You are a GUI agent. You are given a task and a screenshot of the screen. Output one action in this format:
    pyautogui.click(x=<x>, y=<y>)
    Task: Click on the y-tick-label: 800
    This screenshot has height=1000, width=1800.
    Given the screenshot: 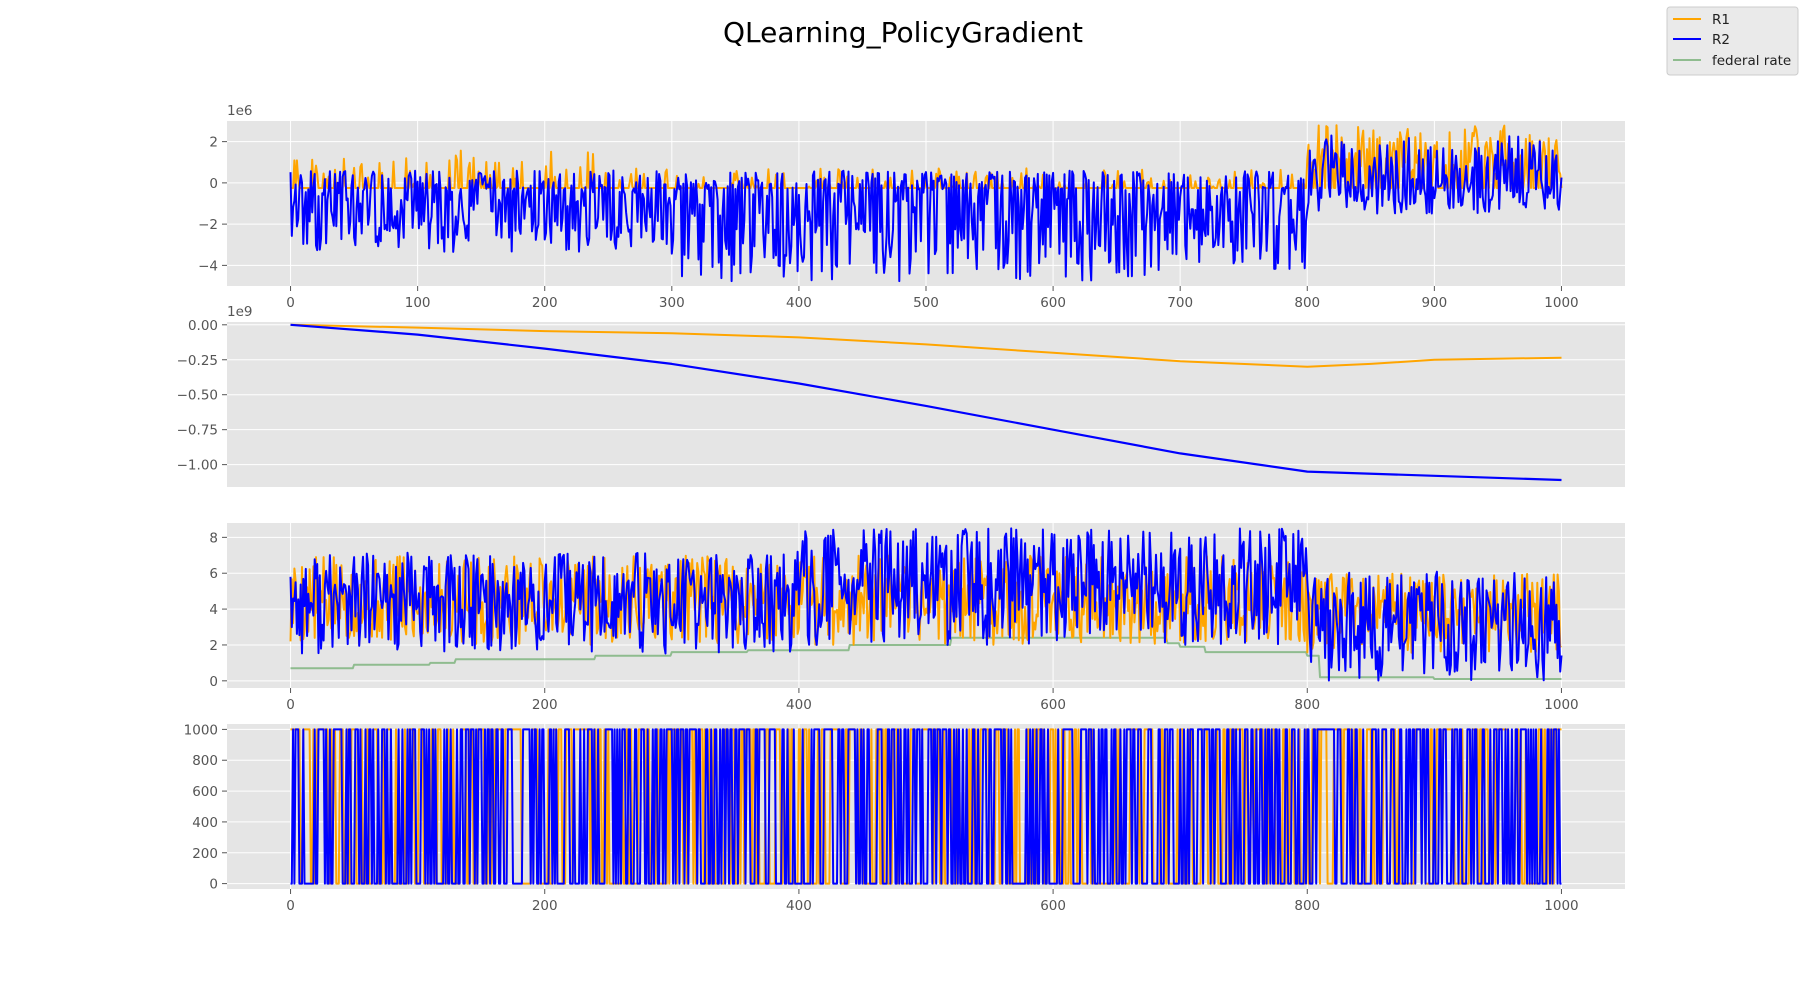 What is the action you would take?
    pyautogui.click(x=205, y=761)
    